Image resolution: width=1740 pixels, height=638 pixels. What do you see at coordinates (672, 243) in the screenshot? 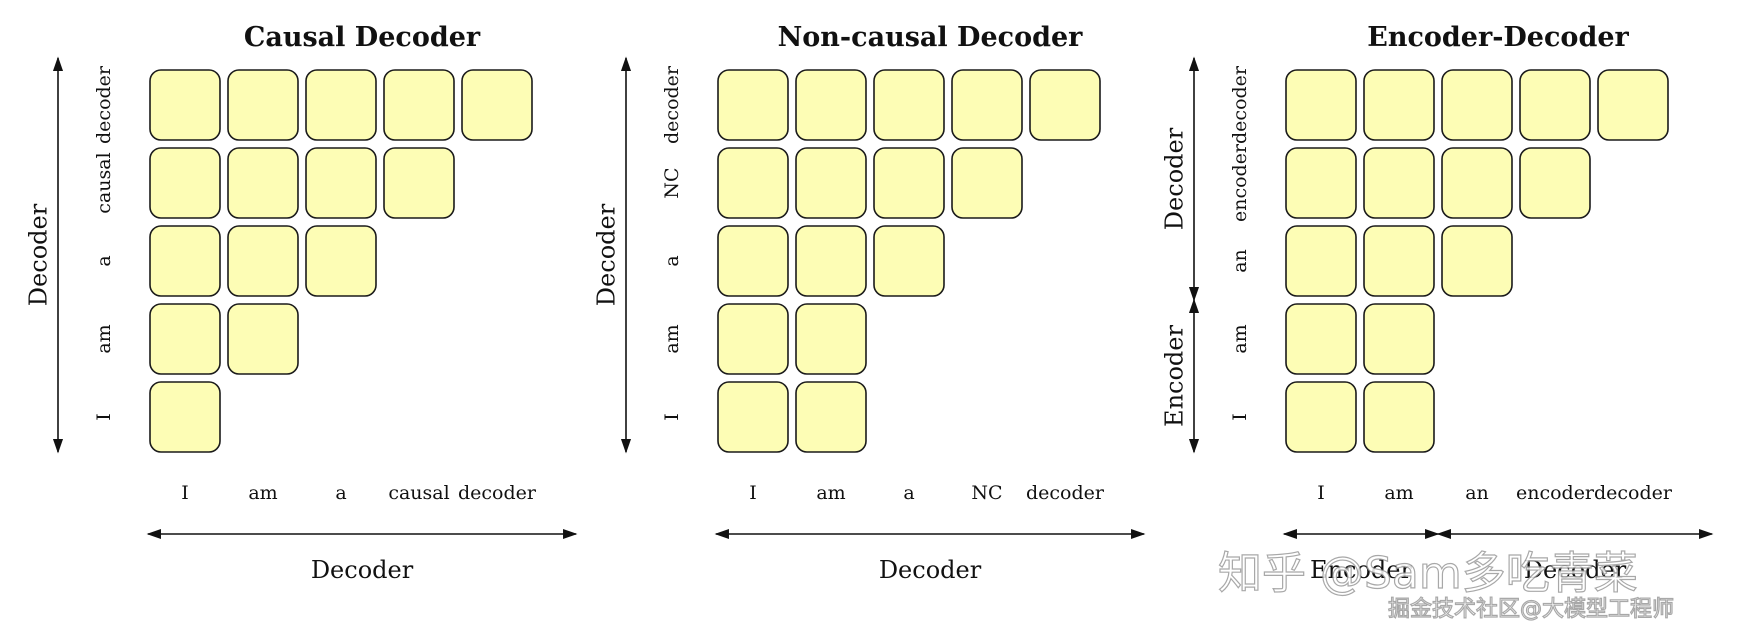
I see `row-token-labels: decoder NC a am I` at bounding box center [672, 243].